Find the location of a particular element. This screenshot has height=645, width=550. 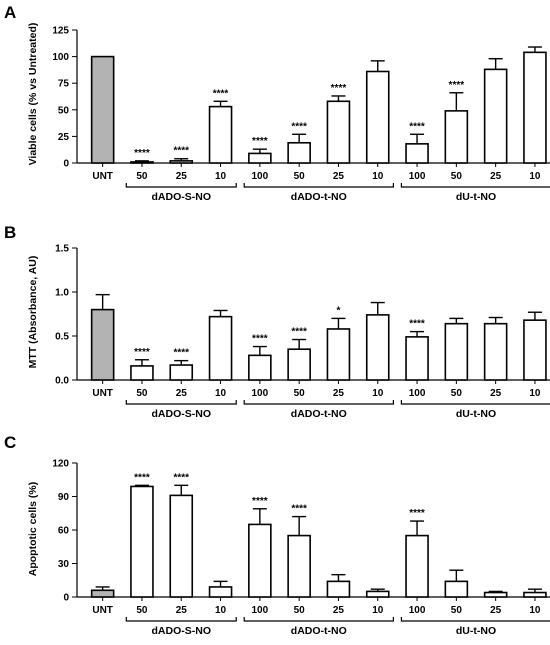

y-tick-label: 50 is located at coordinates (64, 110).